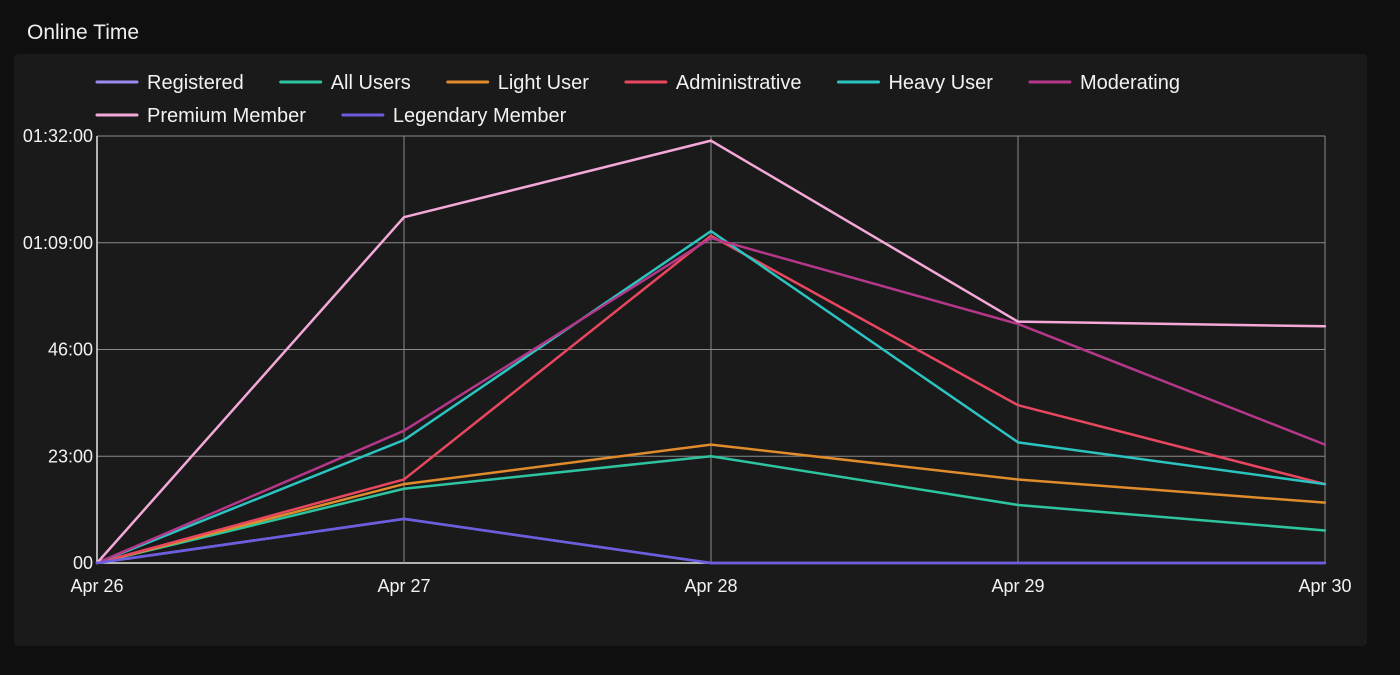 Image resolution: width=1400 pixels, height=675 pixels. Describe the element at coordinates (371, 83) in the screenshot. I see `legend-label: All Users` at that location.